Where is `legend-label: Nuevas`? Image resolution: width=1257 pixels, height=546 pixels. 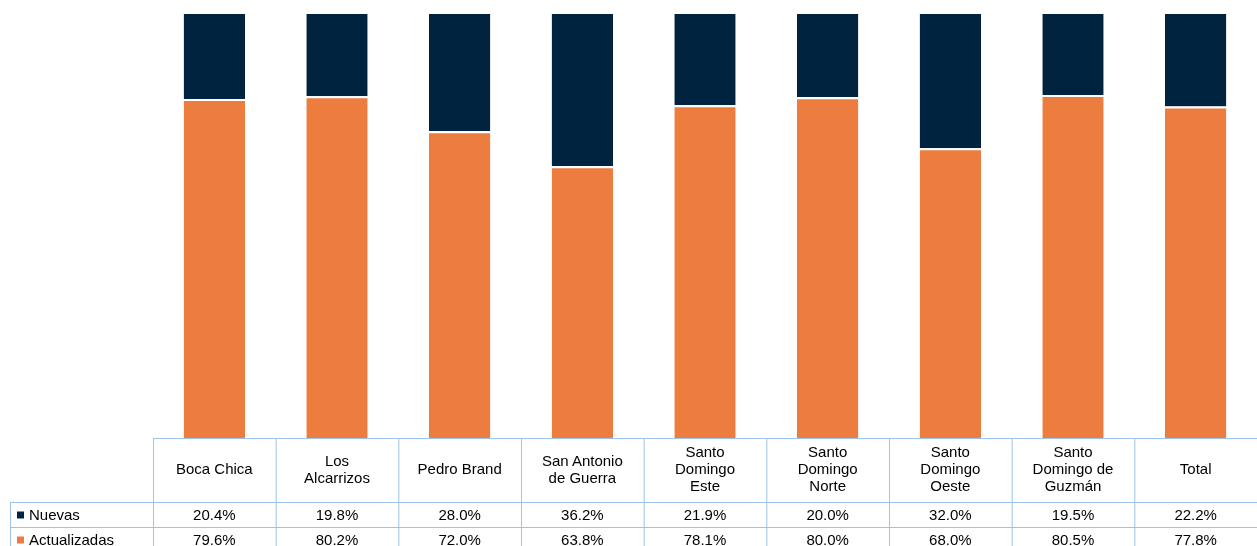 legend-label: Nuevas is located at coordinates (54, 514).